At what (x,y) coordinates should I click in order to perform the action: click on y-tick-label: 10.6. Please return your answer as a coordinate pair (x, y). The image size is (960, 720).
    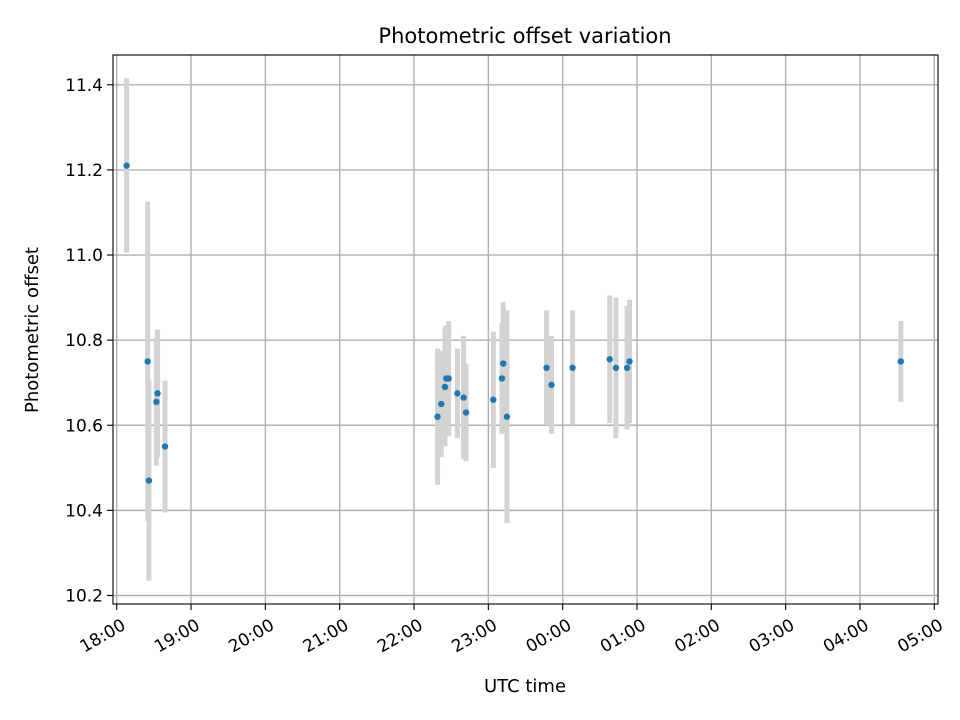
    Looking at the image, I should click on (84, 426).